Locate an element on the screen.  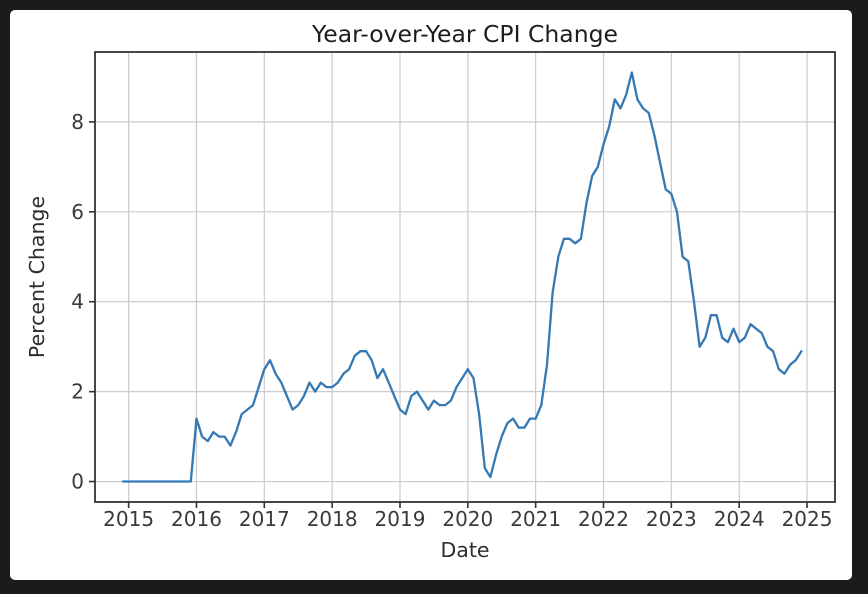
y-axis-label: Percent Change is located at coordinates (37, 277).